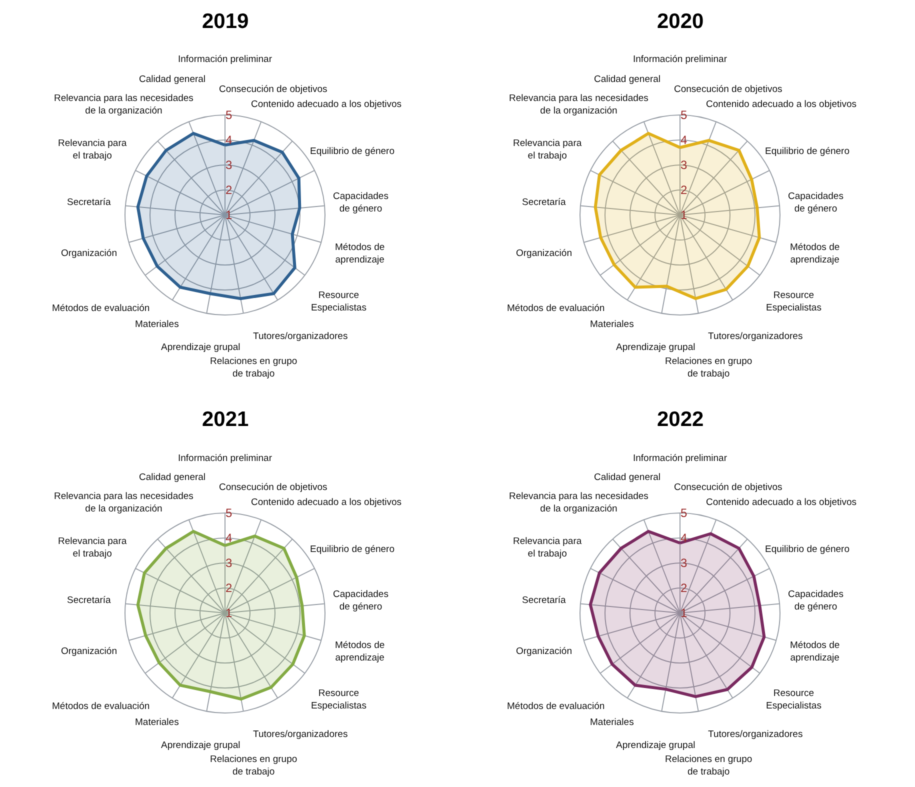  I want to click on chart-title: 2020, so click(680, 21).